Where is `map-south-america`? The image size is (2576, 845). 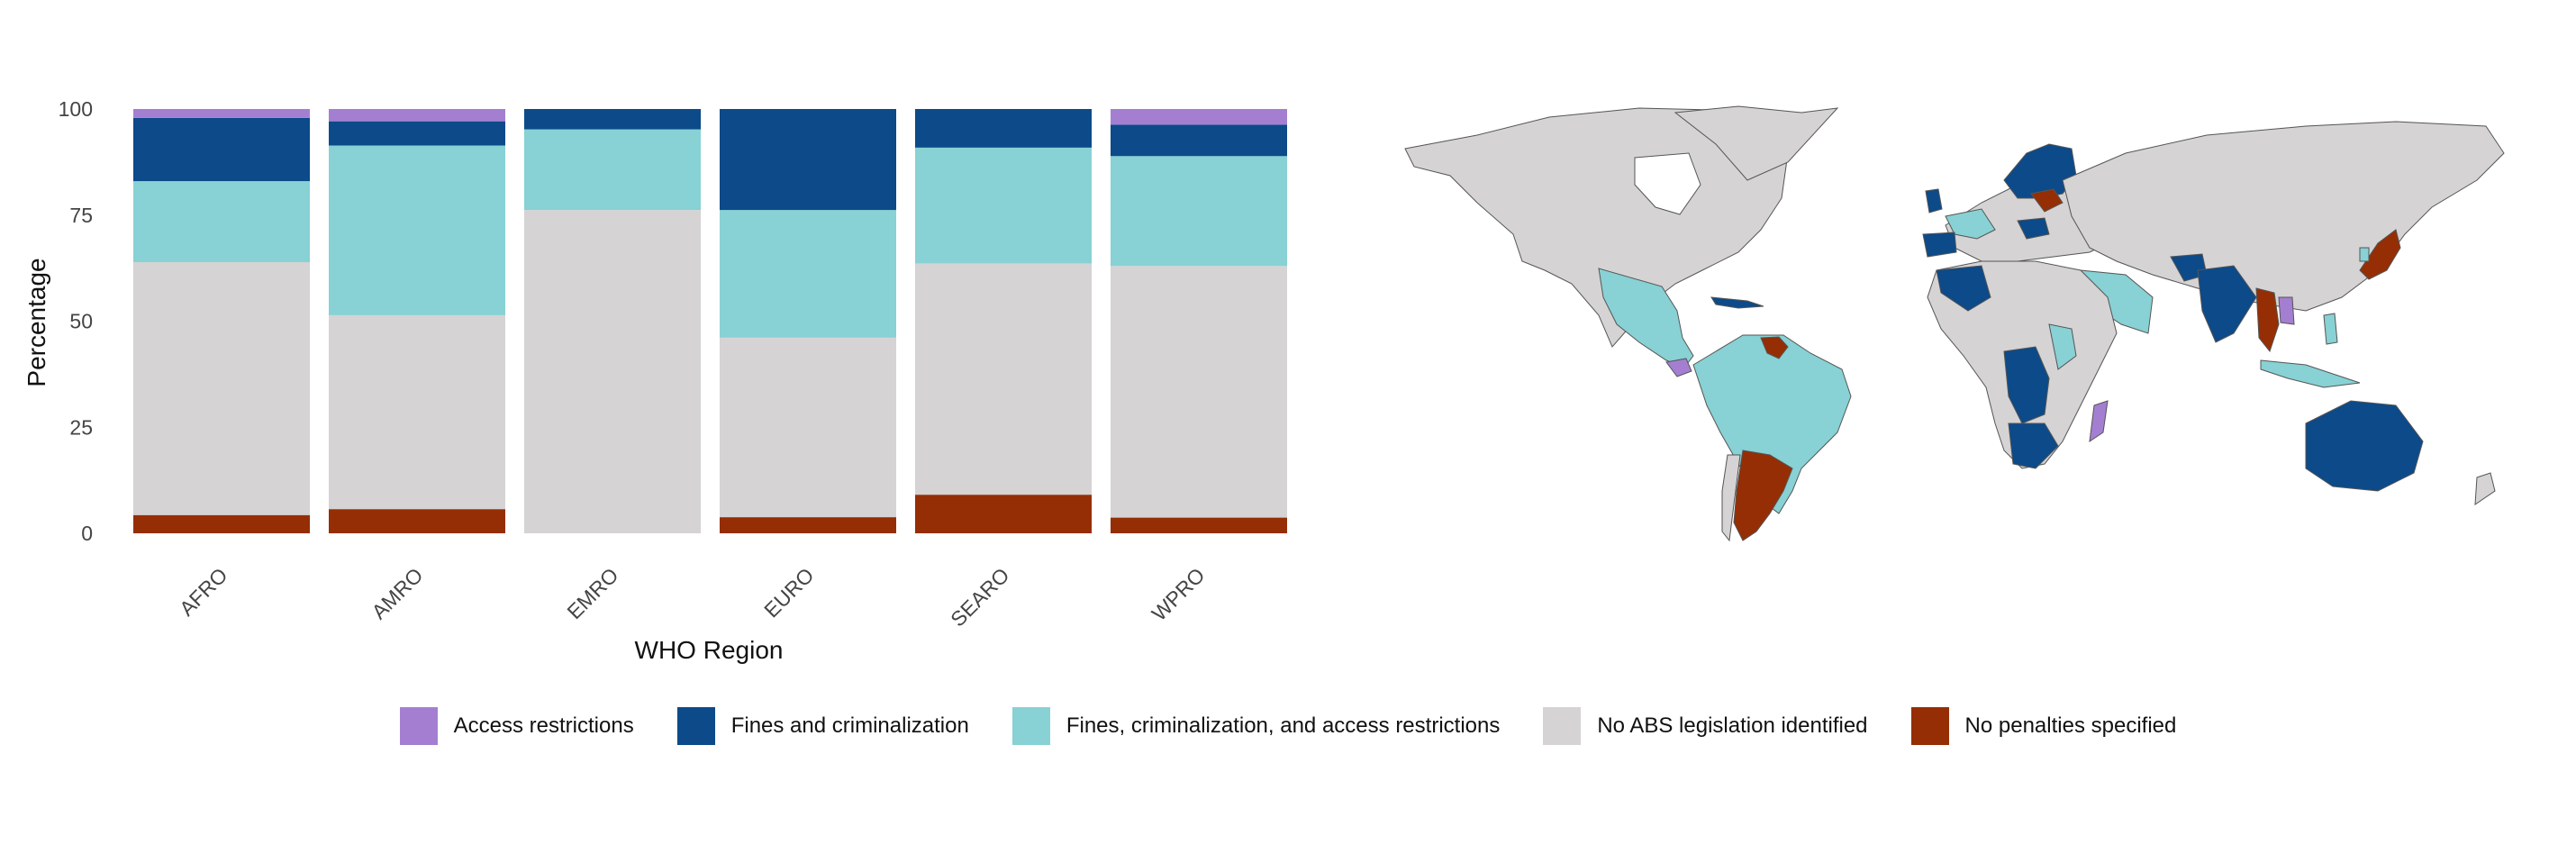
map-south-america is located at coordinates (1772, 424).